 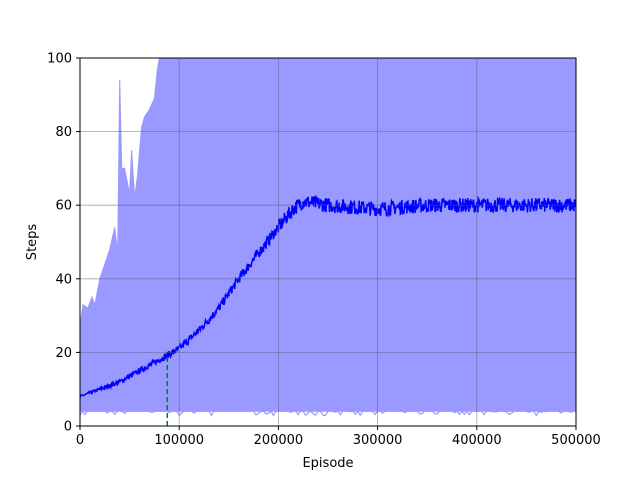 What do you see at coordinates (63, 353) in the screenshot?
I see `y-tick-label: 20` at bounding box center [63, 353].